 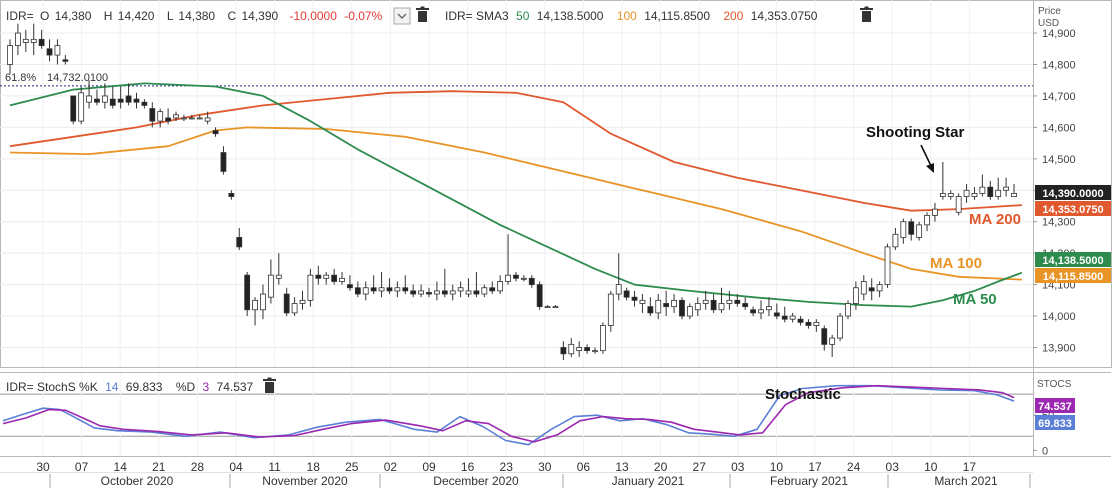 What do you see at coordinates (363, 16) in the screenshot?
I see `ohlc-change-pct: -0.07%` at bounding box center [363, 16].